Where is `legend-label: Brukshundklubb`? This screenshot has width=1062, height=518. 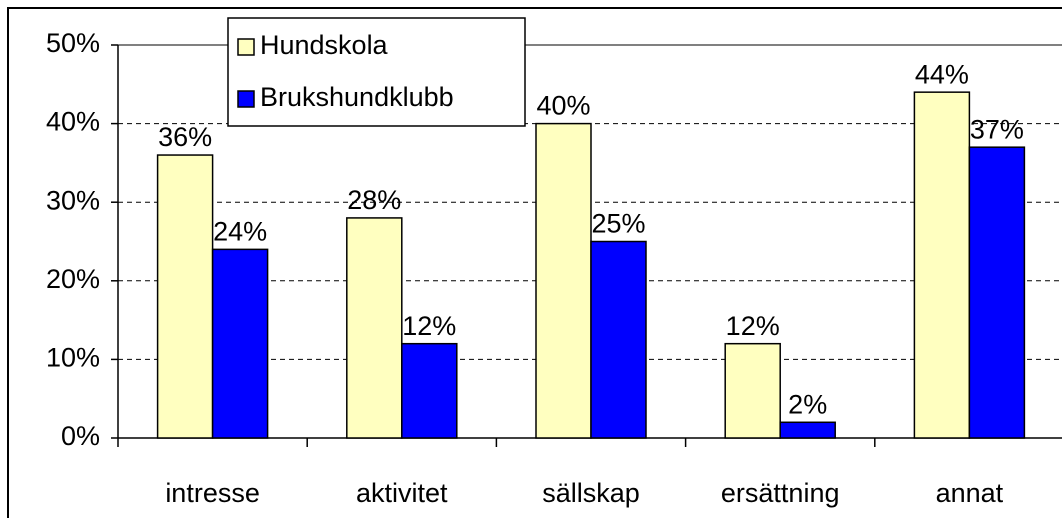
legend-label: Brukshundklubb is located at coordinates (357, 97).